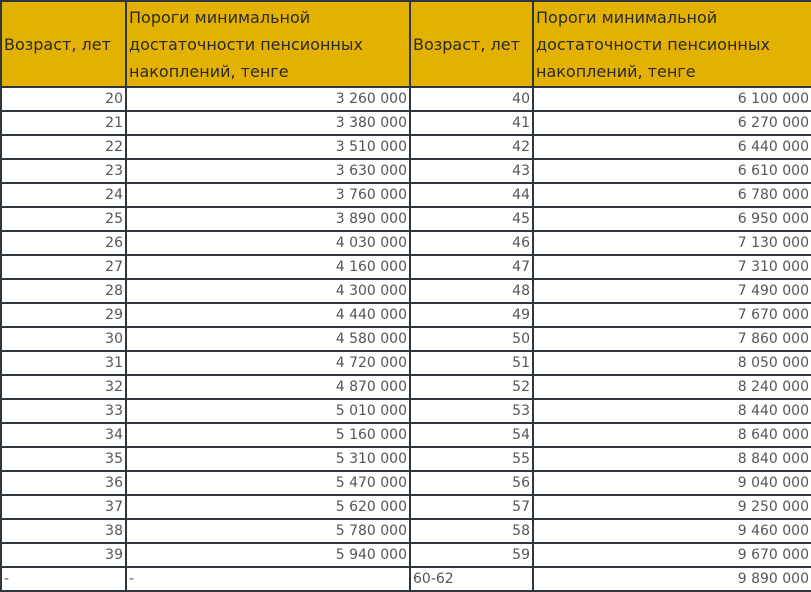 The image size is (811, 592). I want to click on threshold-cell: 3 380 000, so click(268, 123).